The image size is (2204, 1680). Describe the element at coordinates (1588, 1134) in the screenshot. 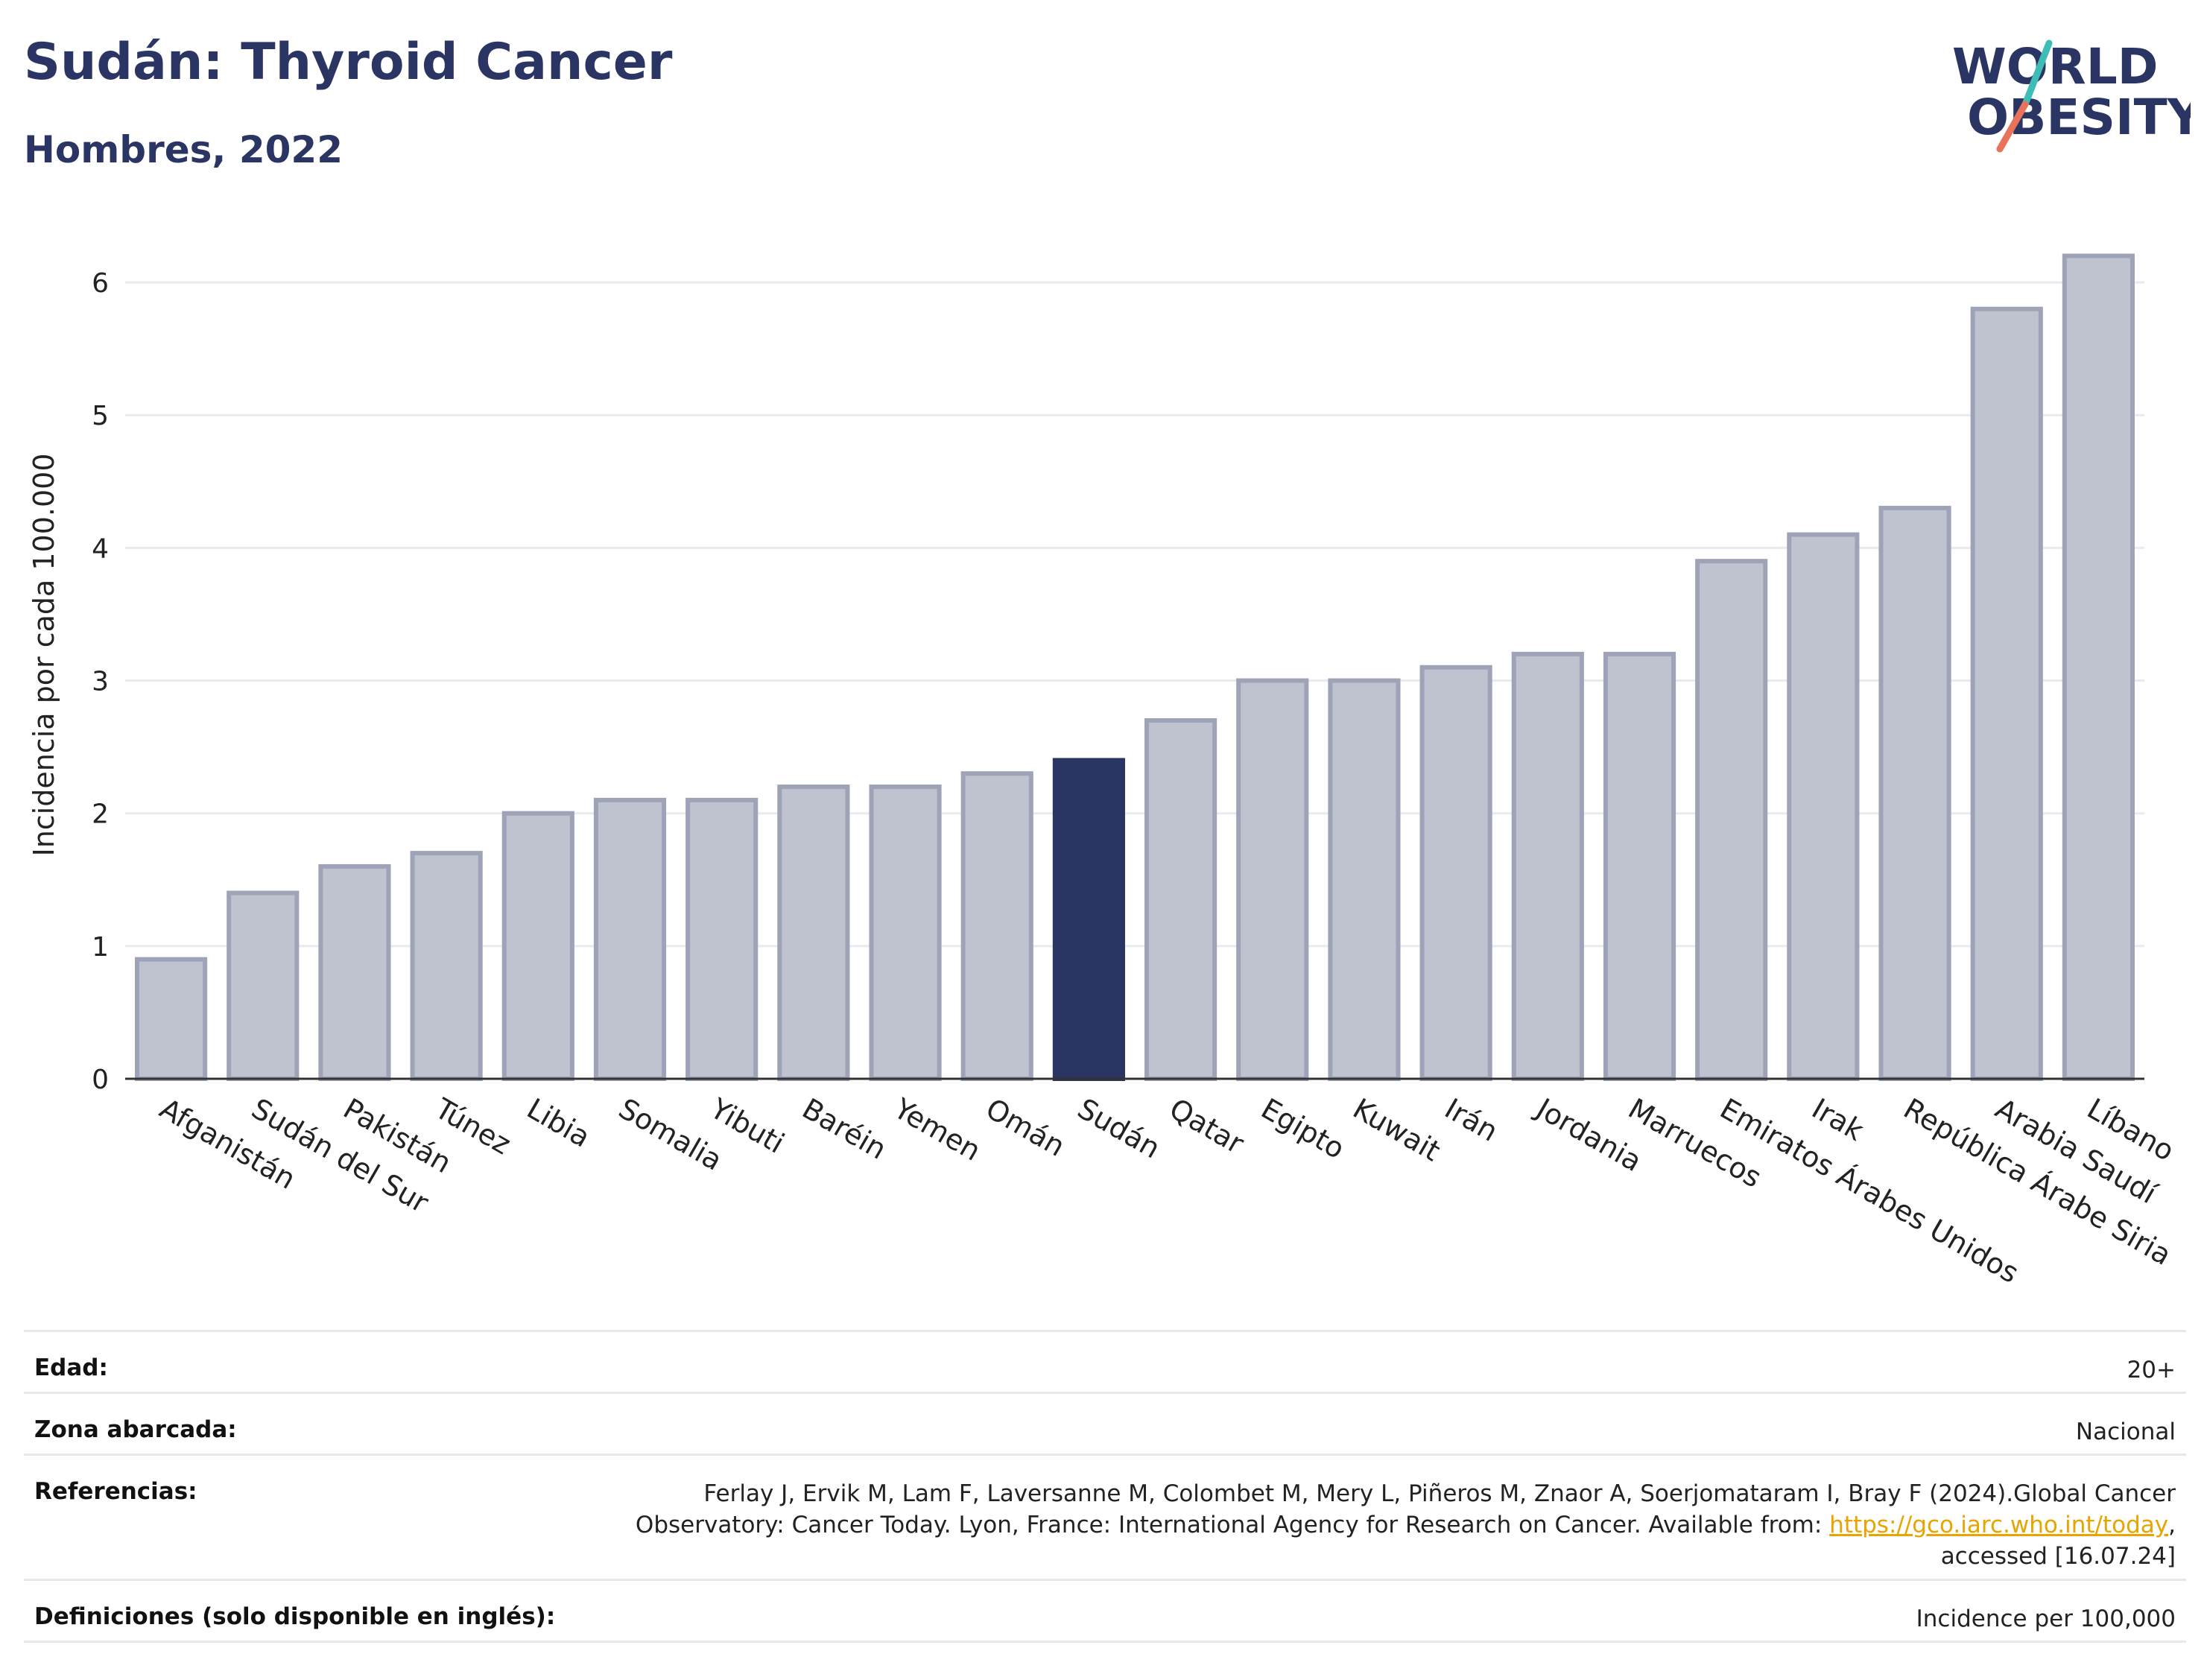

I see `x-tick-label: Jordania` at that location.